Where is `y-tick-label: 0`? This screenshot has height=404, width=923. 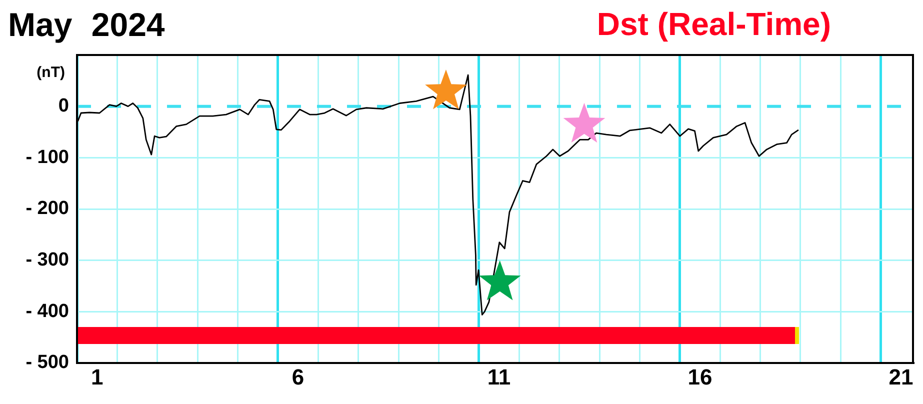
y-tick-label: 0 is located at coordinates (63, 106).